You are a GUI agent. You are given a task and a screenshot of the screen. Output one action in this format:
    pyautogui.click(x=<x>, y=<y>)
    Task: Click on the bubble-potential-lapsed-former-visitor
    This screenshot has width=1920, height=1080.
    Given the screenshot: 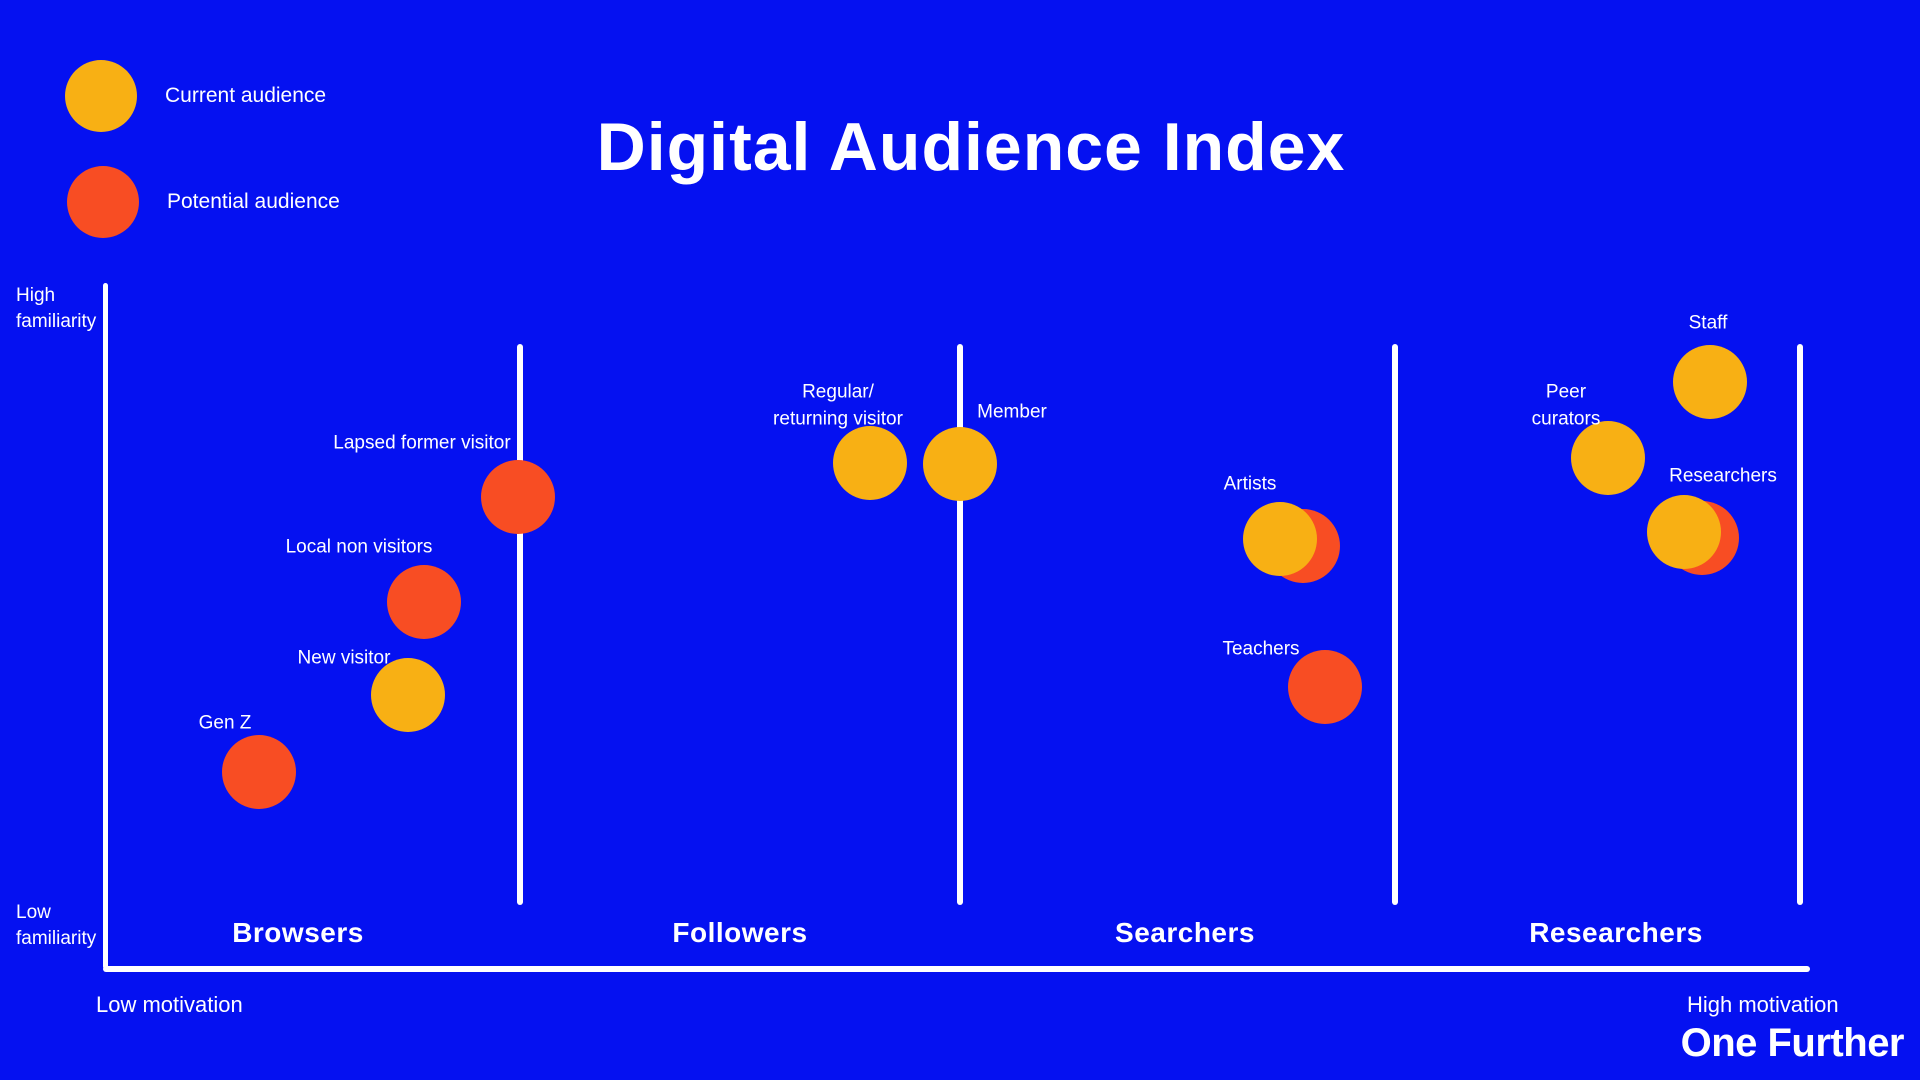 What is the action you would take?
    pyautogui.click(x=518, y=497)
    